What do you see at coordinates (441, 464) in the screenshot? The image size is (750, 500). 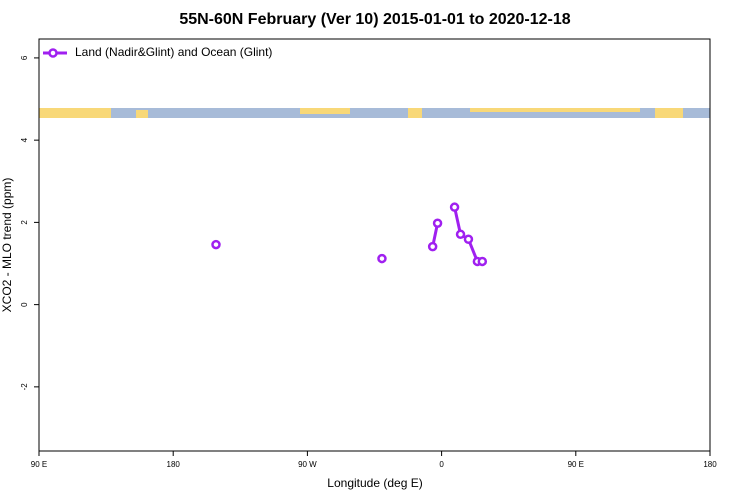 I see `x-tick-label: 0` at bounding box center [441, 464].